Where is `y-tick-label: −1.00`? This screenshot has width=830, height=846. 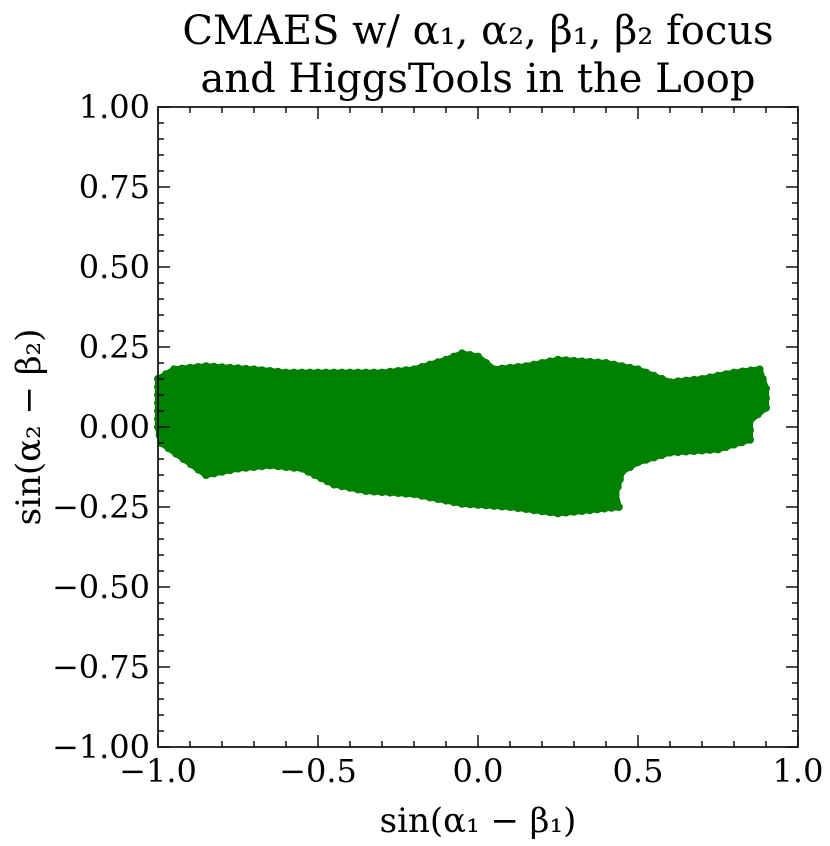
y-tick-label: −1.00 is located at coordinates (101, 747).